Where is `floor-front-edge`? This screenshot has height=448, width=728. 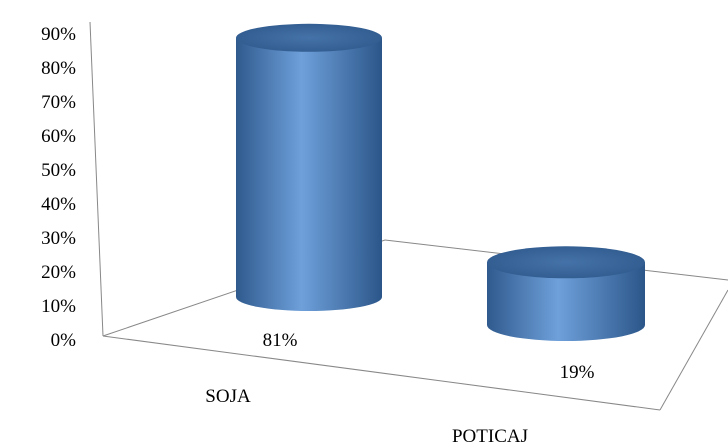 floor-front-edge is located at coordinates (381, 373).